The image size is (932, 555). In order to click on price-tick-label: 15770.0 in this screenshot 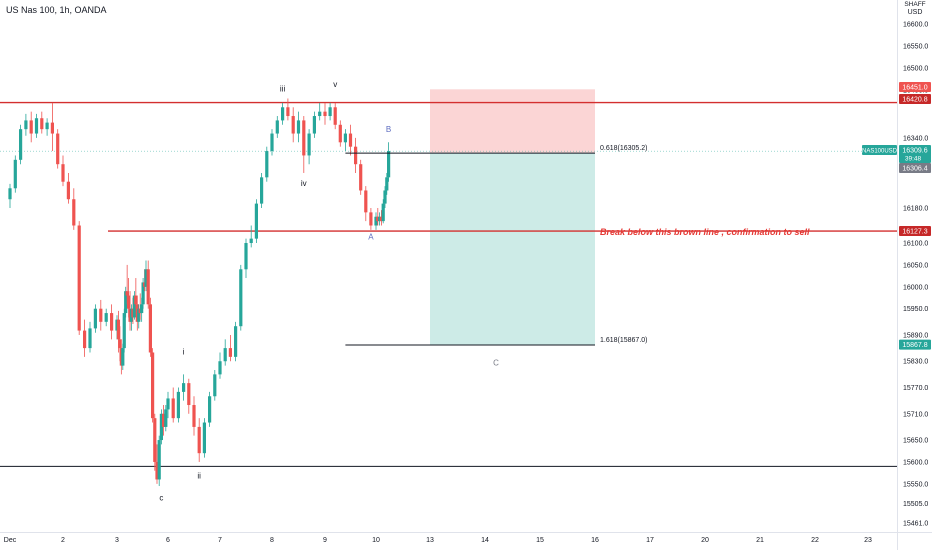, I will do `click(915, 388)`.